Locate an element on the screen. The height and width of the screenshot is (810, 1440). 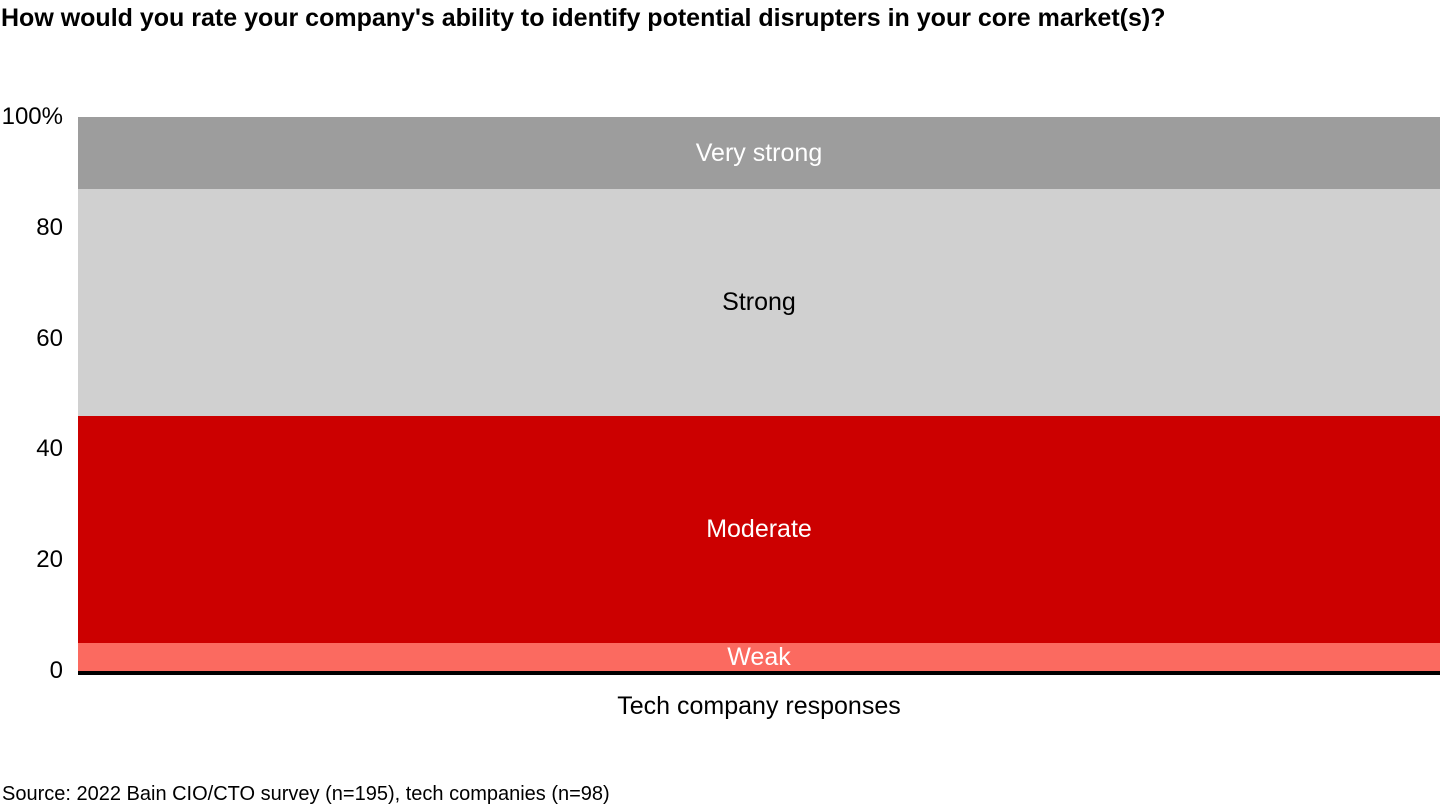
y-axis: 0 20 40 60 80 100% is located at coordinates (31, 394).